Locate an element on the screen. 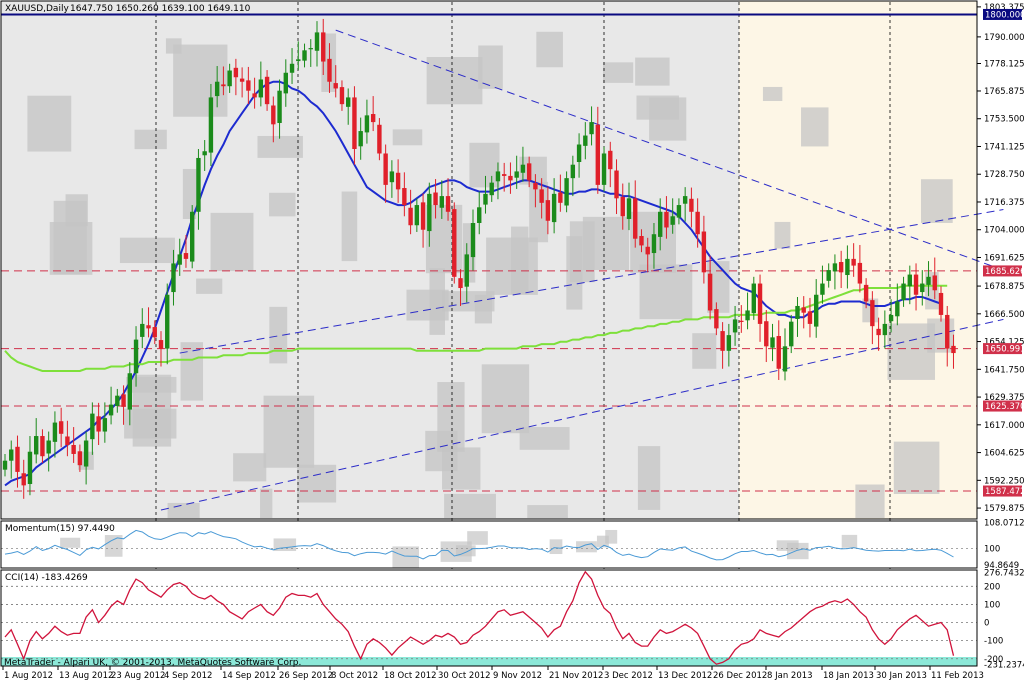 Image resolution: width=1024 pixels, height=682 pixels. ohlc-readout: 1647.750 1650.260 1639.100 1649.110 is located at coordinates (160, 9).